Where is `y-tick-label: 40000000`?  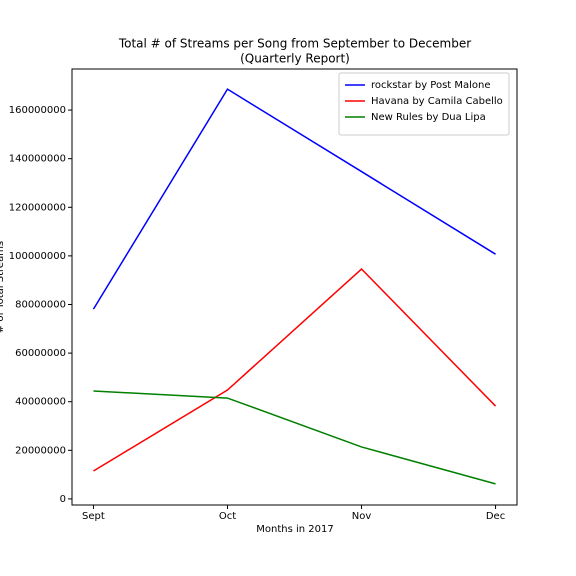 y-tick-label: 40000000 is located at coordinates (40, 402).